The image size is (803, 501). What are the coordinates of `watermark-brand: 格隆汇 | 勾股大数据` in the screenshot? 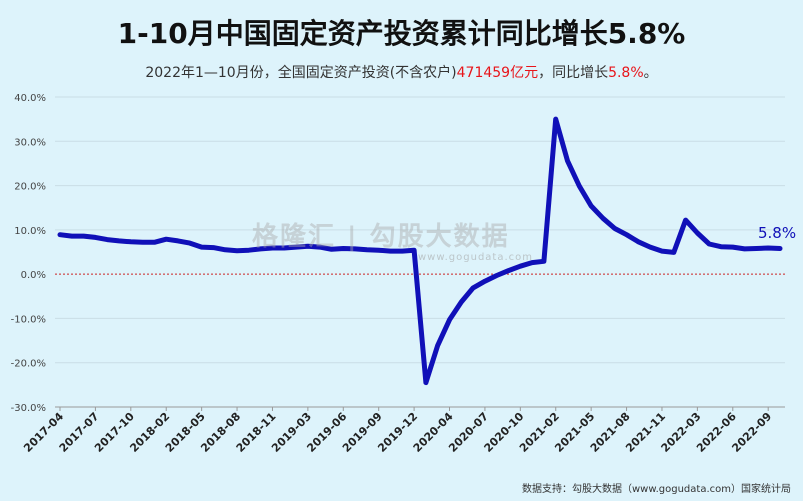 It's located at (381, 237).